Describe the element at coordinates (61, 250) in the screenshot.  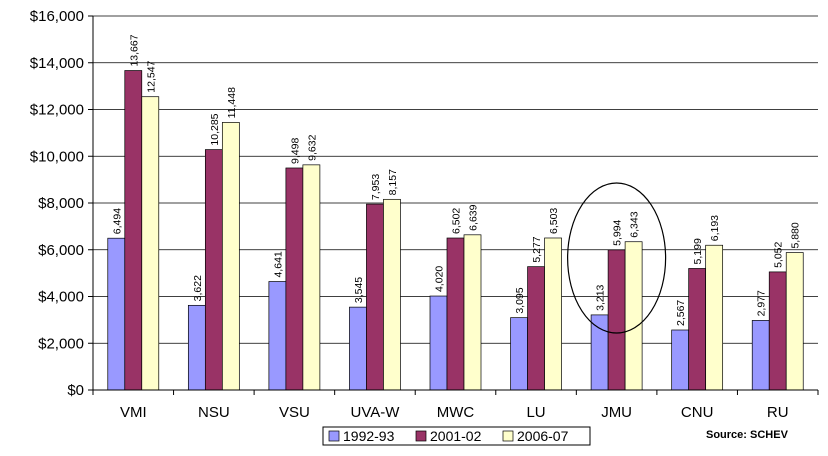
I see `y-tick-label: $6,000` at that location.